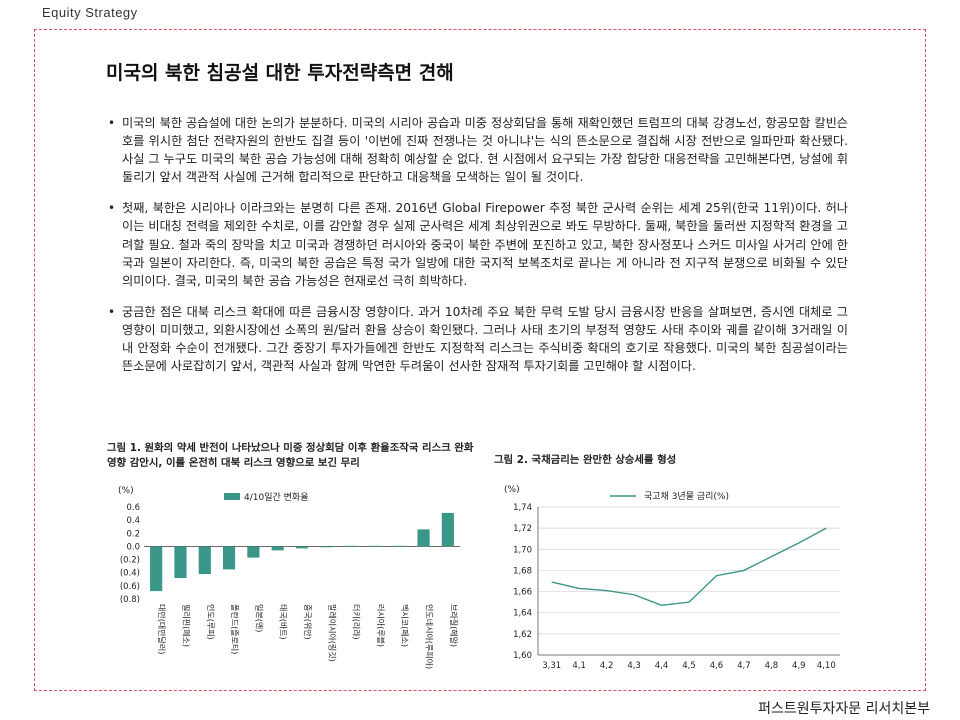 The image size is (960, 720). What do you see at coordinates (522, 593) in the screenshot?
I see `y-tick-label: 1,66` at bounding box center [522, 593].